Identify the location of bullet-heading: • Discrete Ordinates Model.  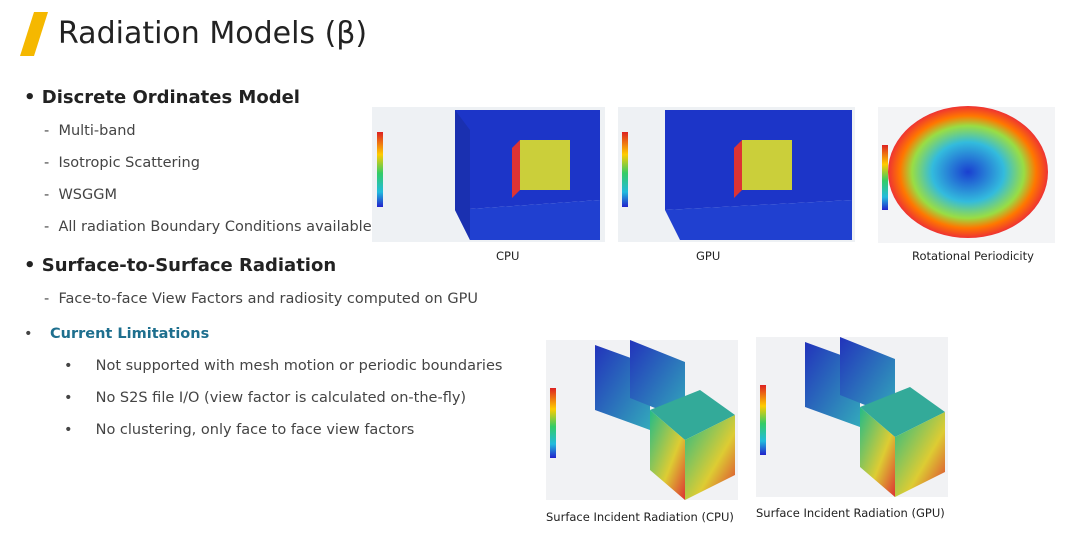
(162, 97).